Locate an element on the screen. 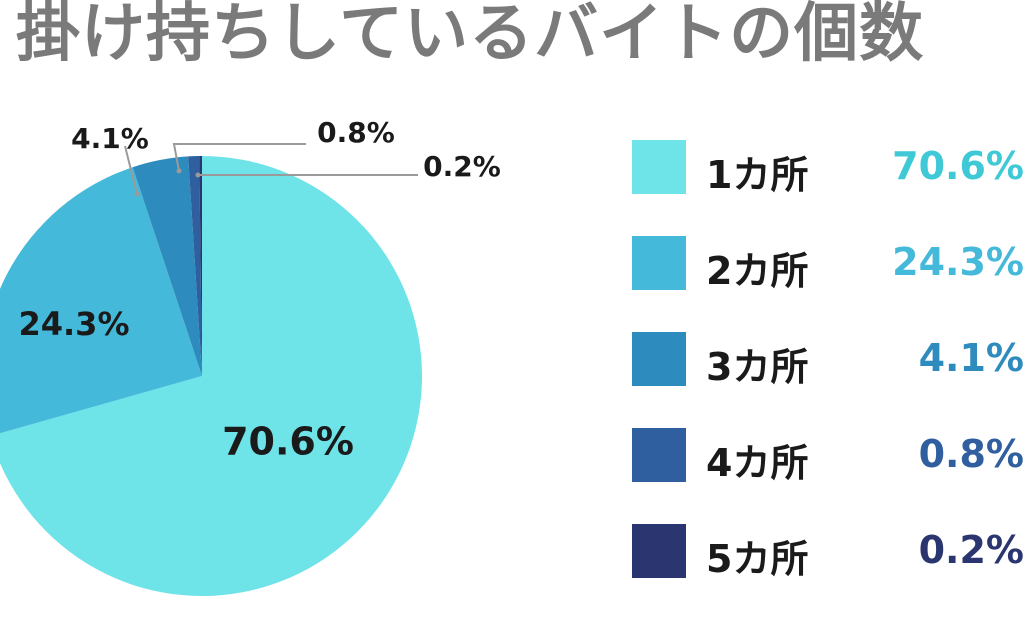  legend-label-5: 5カ所 is located at coordinates (757, 559).